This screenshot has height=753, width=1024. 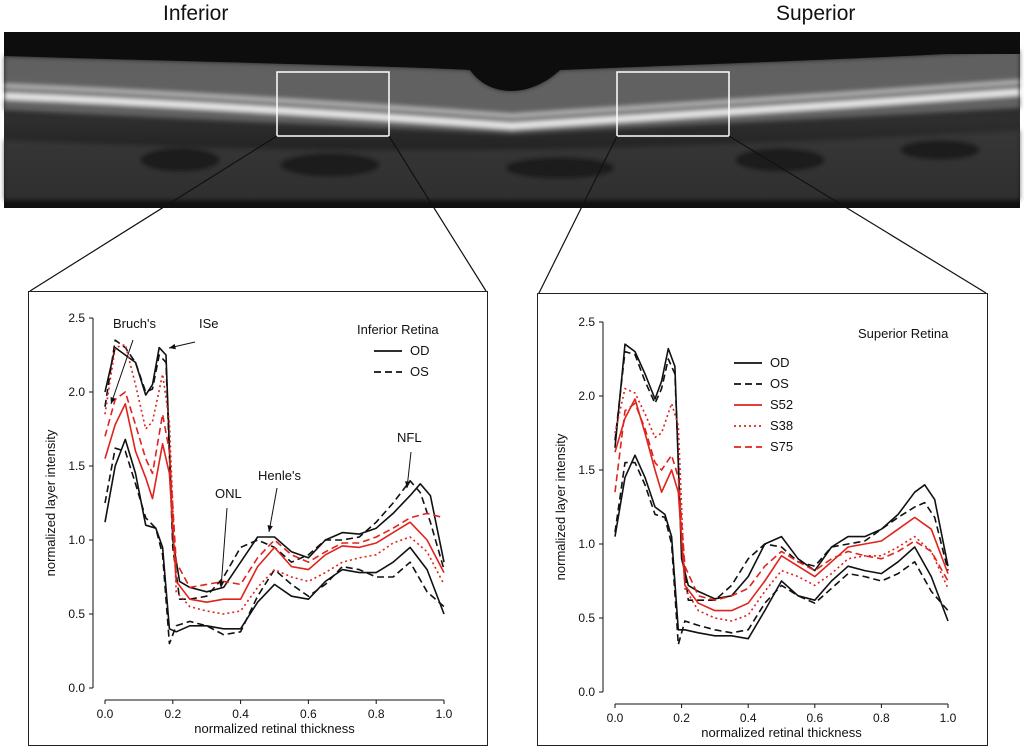 I want to click on annotation-label: ONL, so click(x=228, y=493).